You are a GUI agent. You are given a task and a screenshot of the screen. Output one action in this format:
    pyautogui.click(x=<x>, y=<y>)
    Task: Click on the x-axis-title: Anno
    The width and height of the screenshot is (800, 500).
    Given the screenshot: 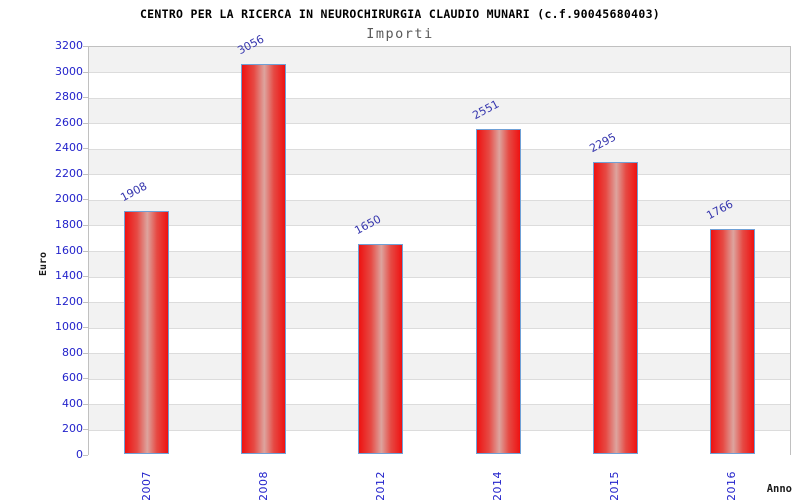 What is the action you would take?
    pyautogui.click(x=779, y=489)
    